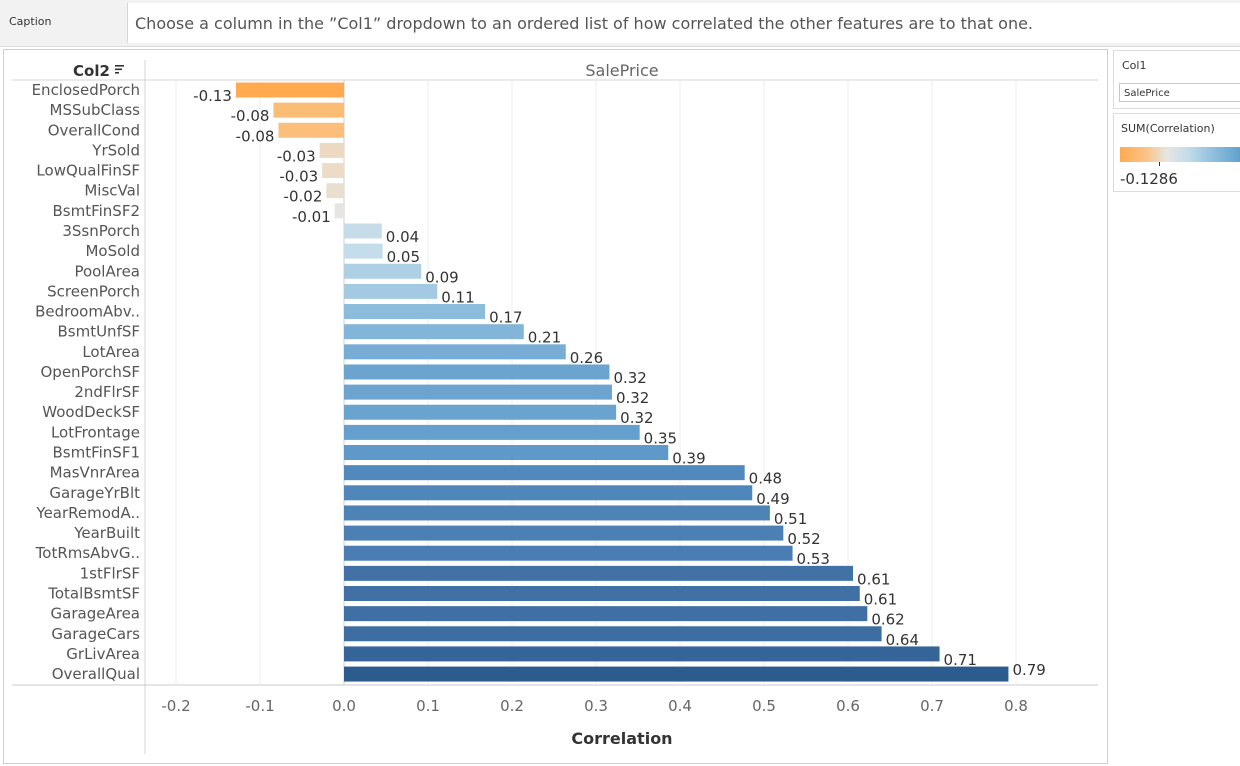 This screenshot has width=1240, height=766. Describe the element at coordinates (402, 237) in the screenshot. I see `data-label: 0.04` at that location.